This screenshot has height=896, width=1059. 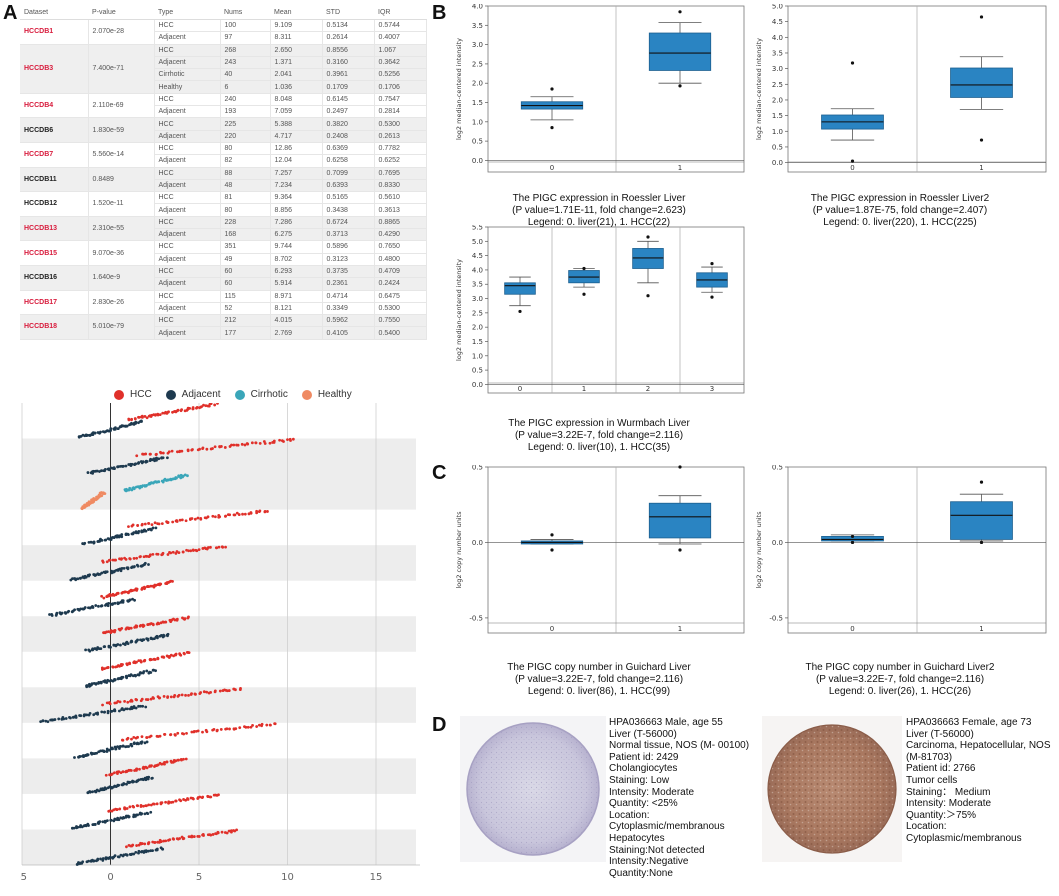 I want to click on y-tick-label: 1.0, so click(x=777, y=132).